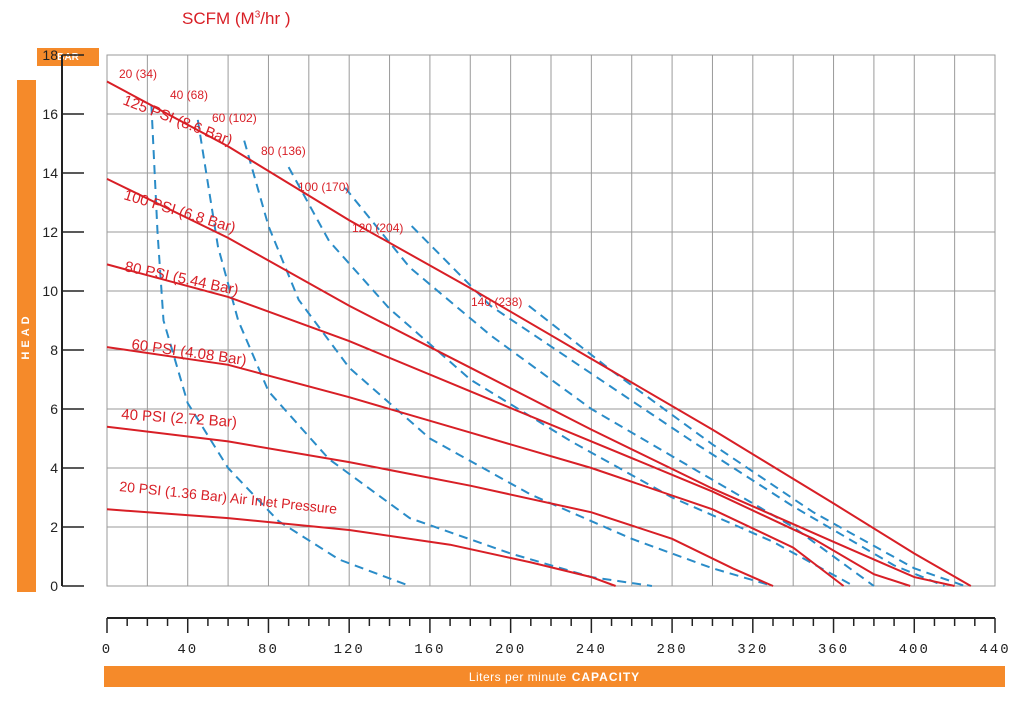 The height and width of the screenshot is (705, 1031). I want to click on y-tick-label: 18, so click(50, 55).